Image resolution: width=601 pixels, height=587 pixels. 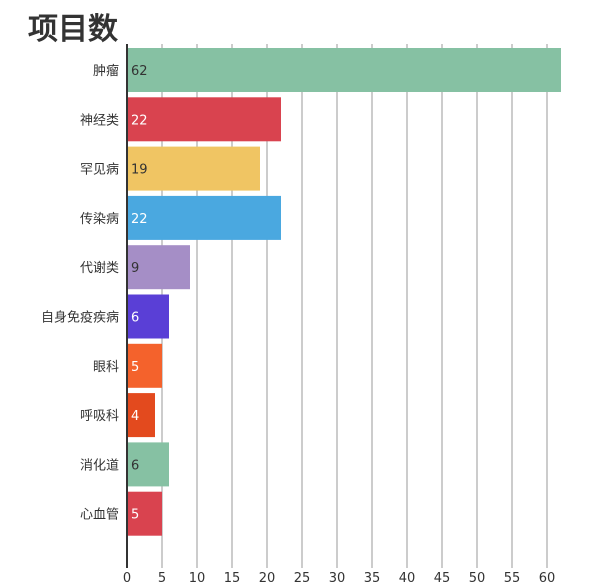 I want to click on category-label: 心血管, so click(x=99, y=515).